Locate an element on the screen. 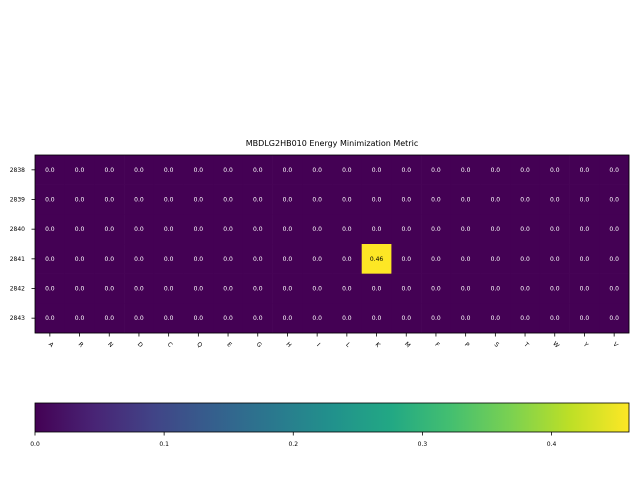 The width and height of the screenshot is (640, 484). x-tick-label: D is located at coordinates (140, 345).